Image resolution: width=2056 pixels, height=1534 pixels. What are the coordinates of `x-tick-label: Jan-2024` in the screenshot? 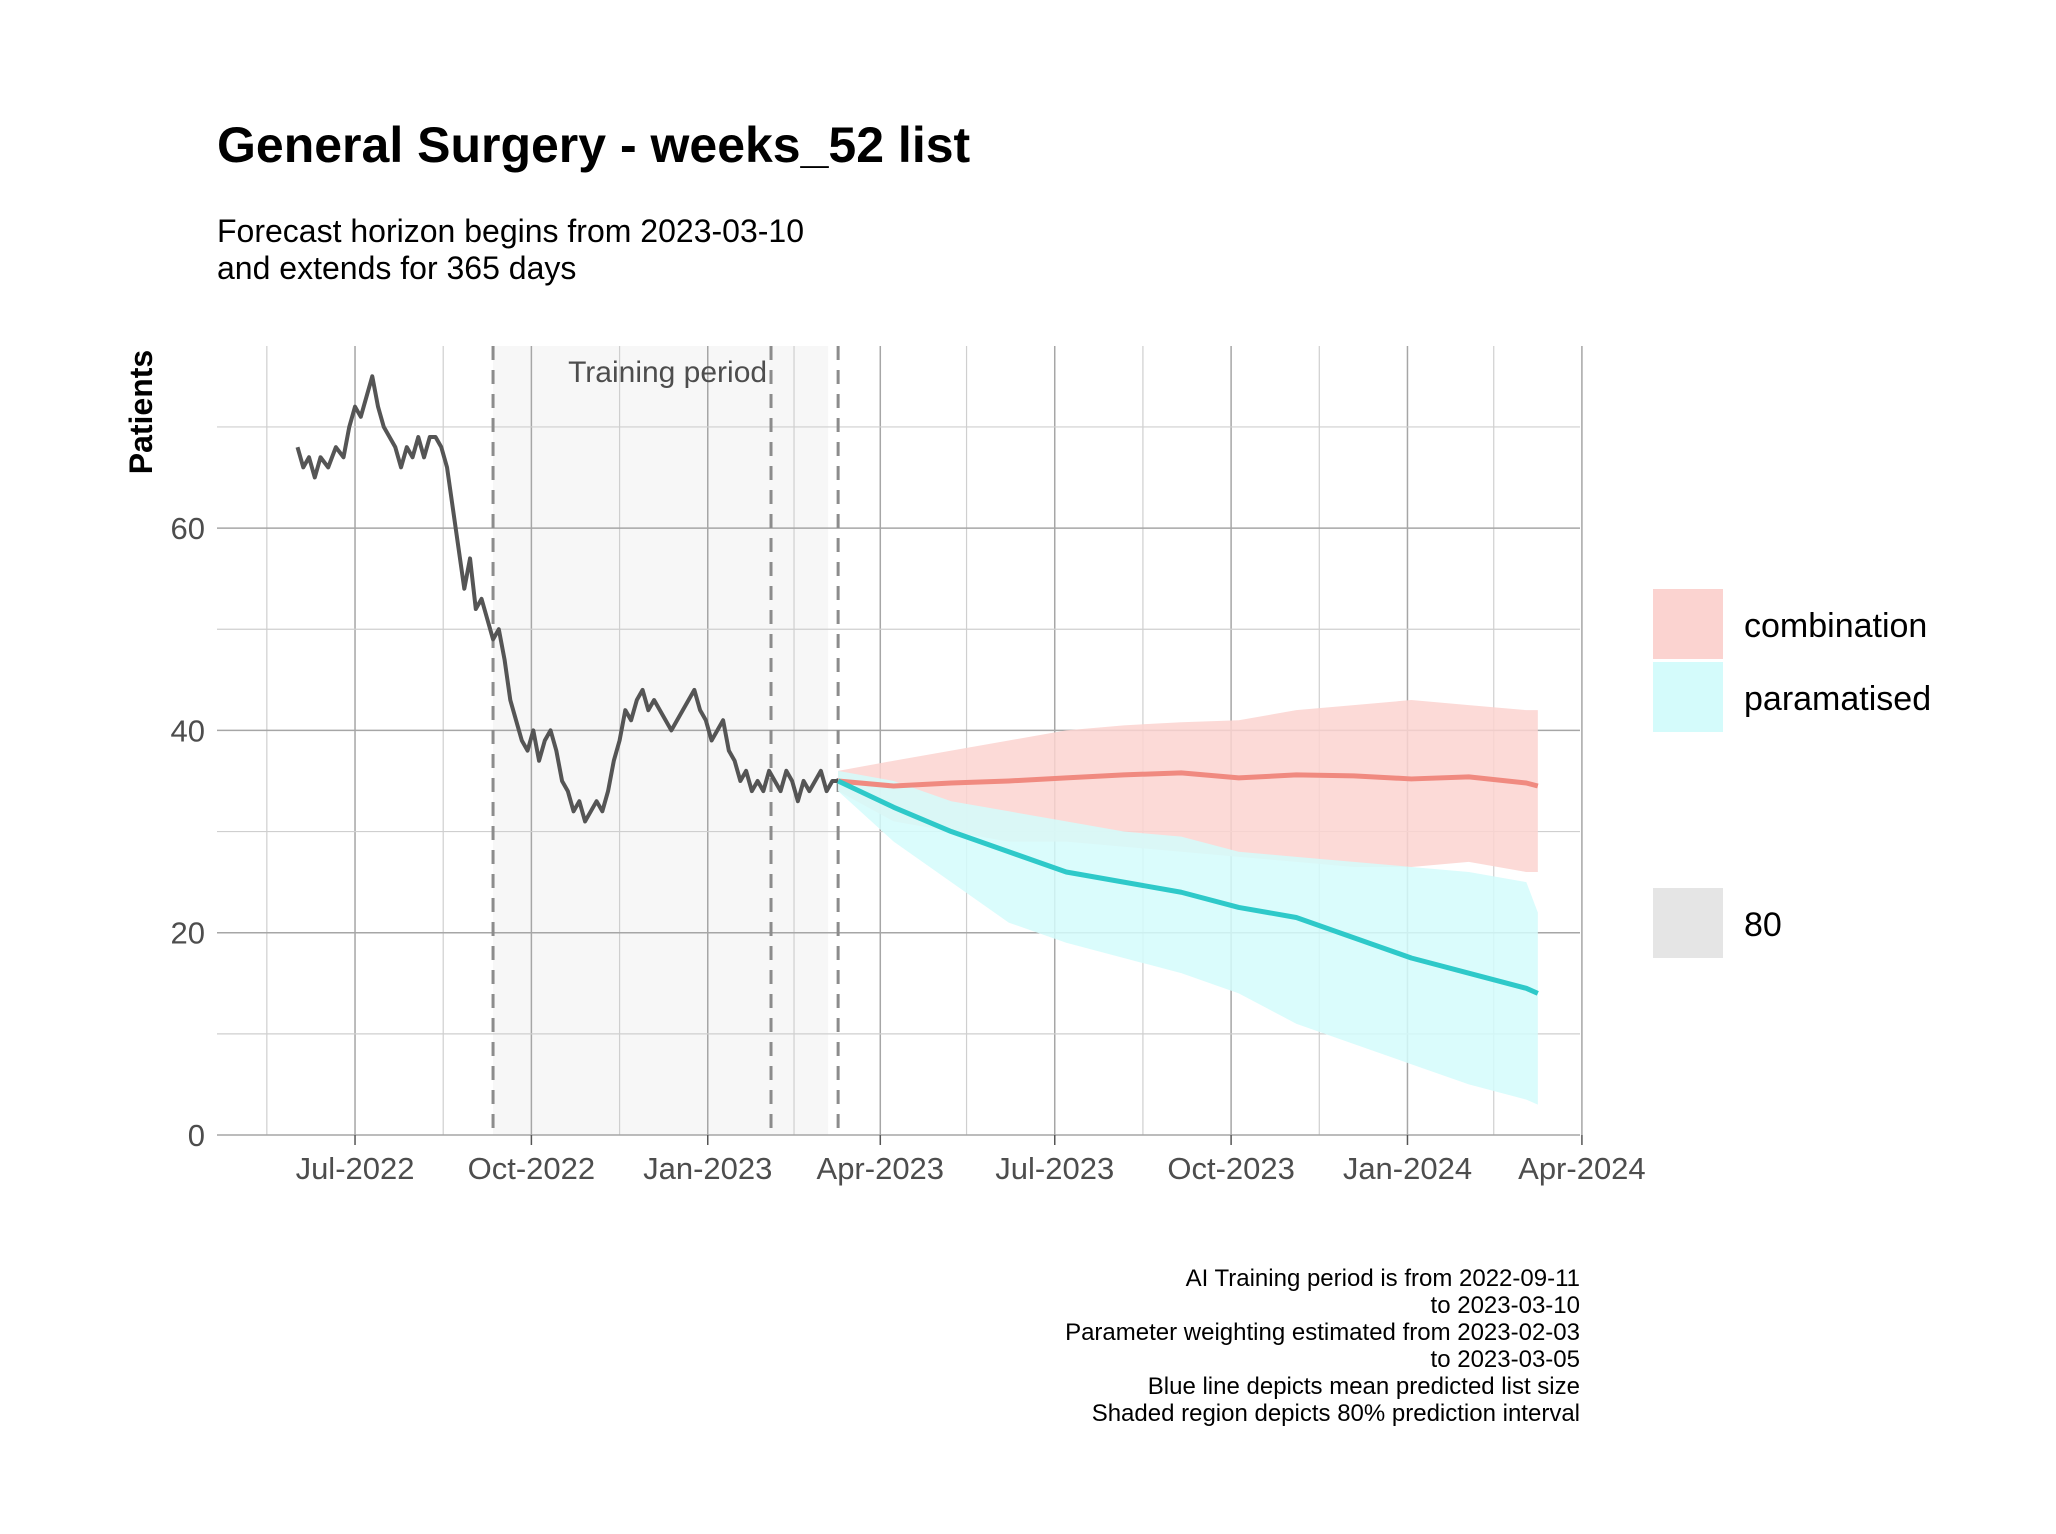 It's located at (1407, 1168).